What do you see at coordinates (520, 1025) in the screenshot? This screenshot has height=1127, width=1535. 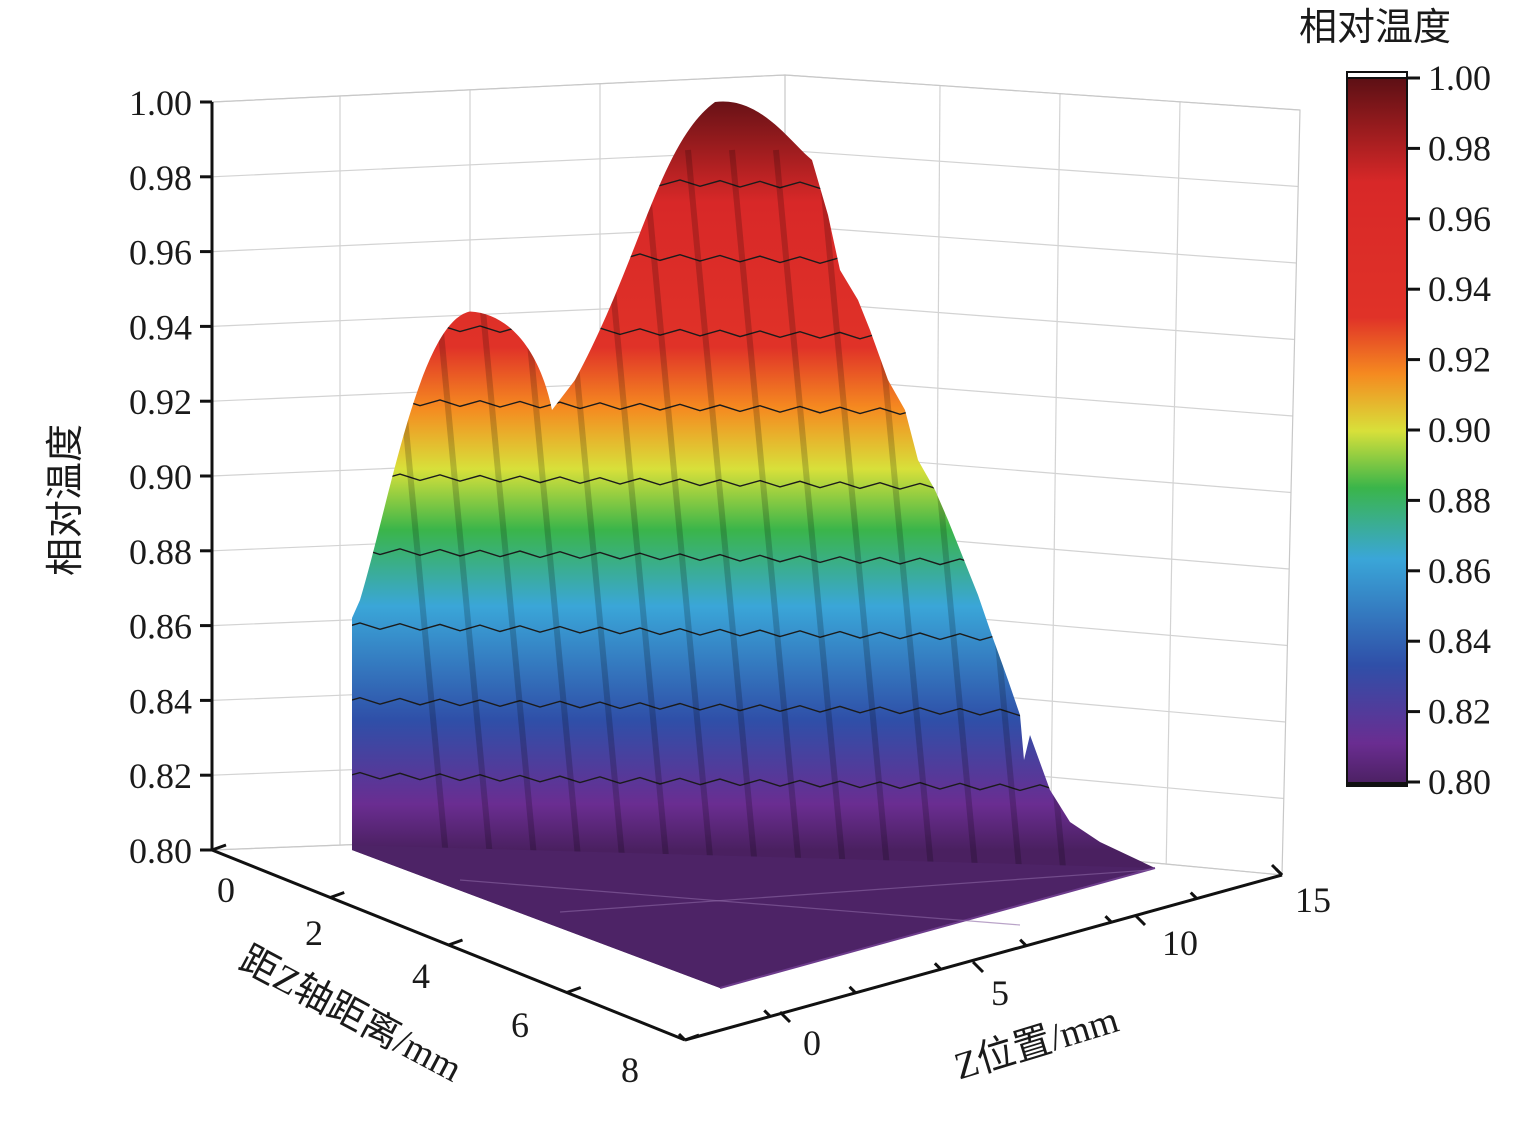 I see `y-tick-label: 6` at bounding box center [520, 1025].